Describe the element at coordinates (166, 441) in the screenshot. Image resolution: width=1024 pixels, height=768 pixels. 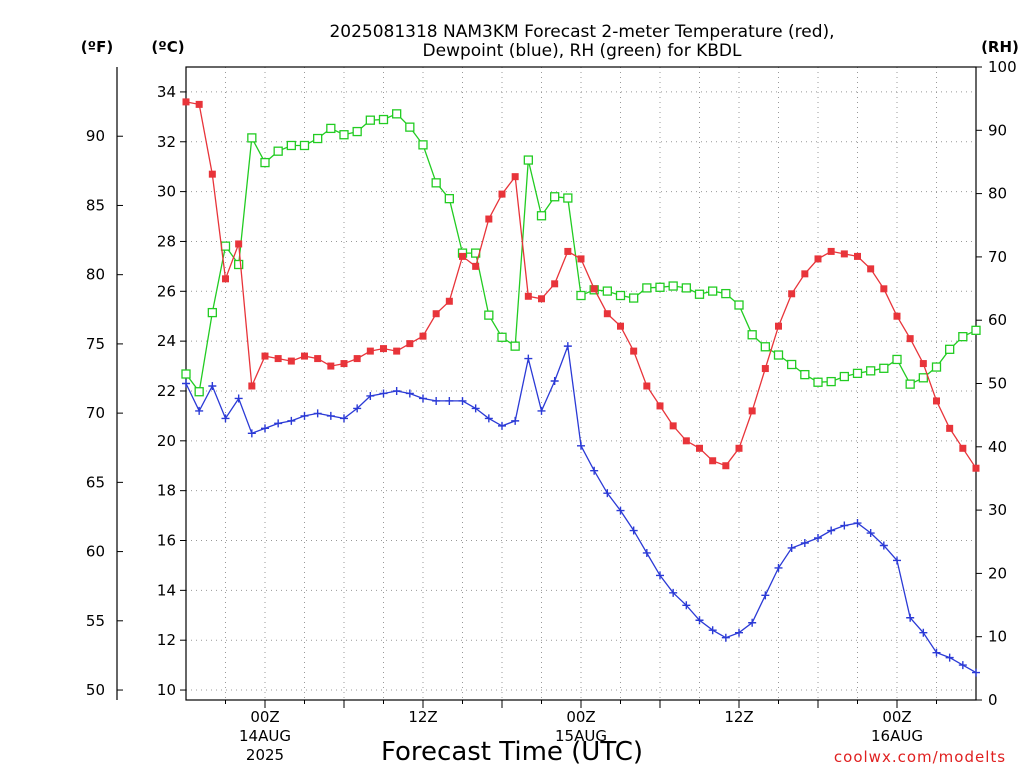
I see `c-tick-label: 20` at that location.